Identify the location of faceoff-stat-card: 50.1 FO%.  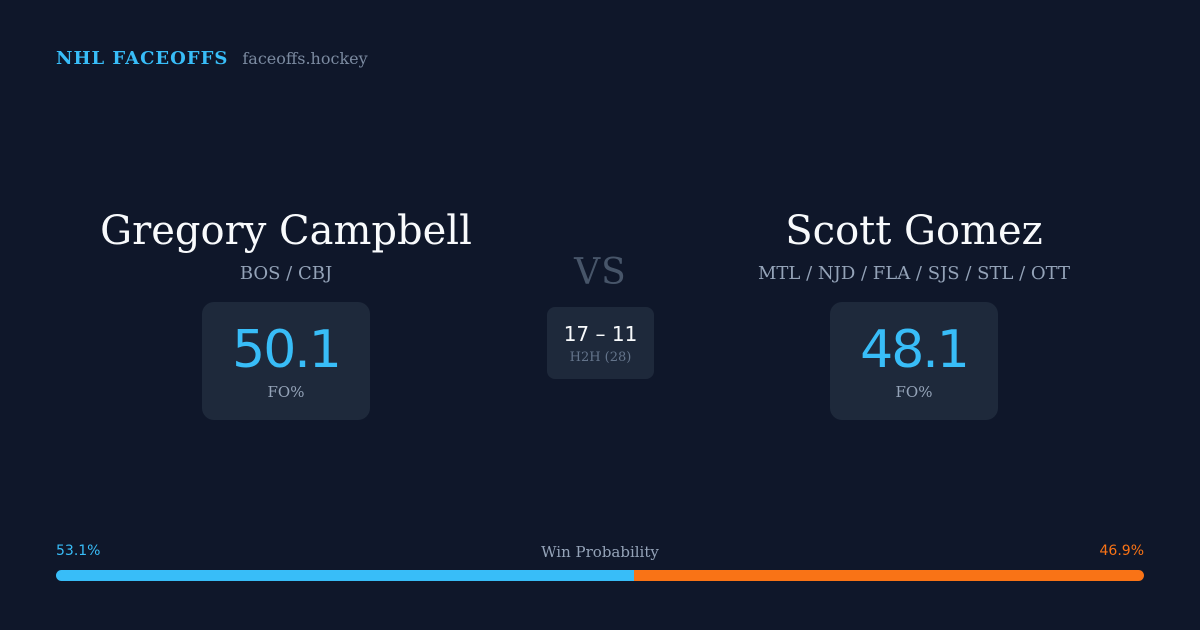
(286, 361).